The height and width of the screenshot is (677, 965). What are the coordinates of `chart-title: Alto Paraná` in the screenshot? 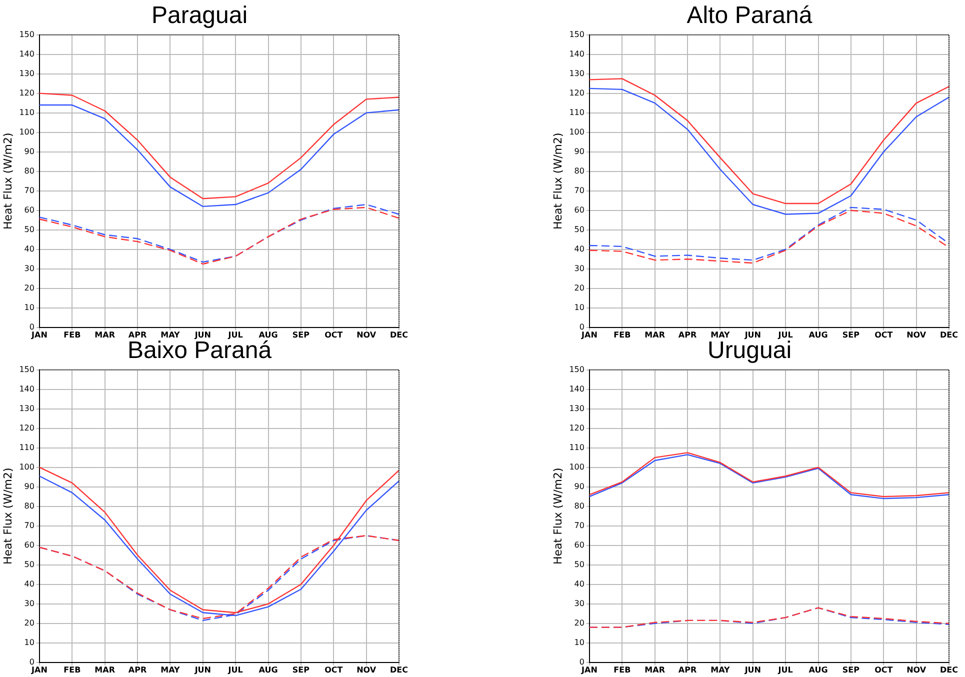 It's located at (749, 16).